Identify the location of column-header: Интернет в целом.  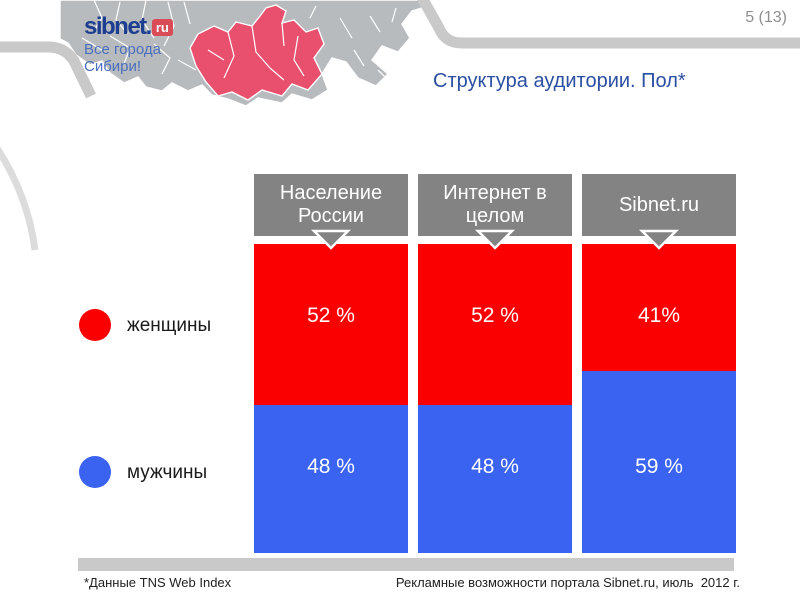
(495, 205).